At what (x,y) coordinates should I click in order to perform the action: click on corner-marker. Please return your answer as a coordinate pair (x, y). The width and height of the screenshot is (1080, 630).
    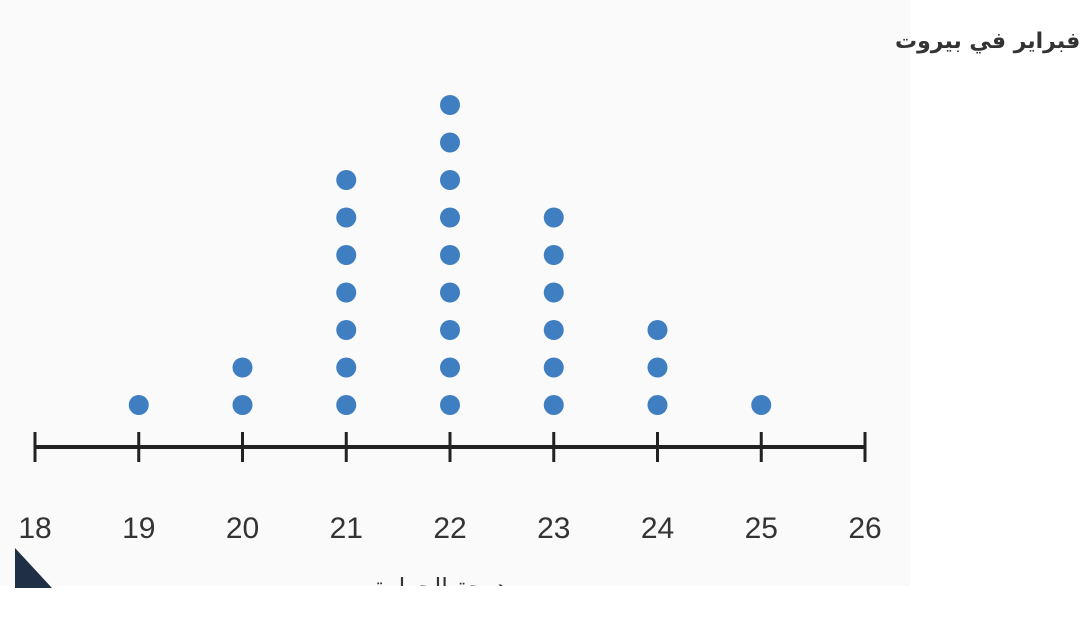
    Looking at the image, I should click on (33, 568).